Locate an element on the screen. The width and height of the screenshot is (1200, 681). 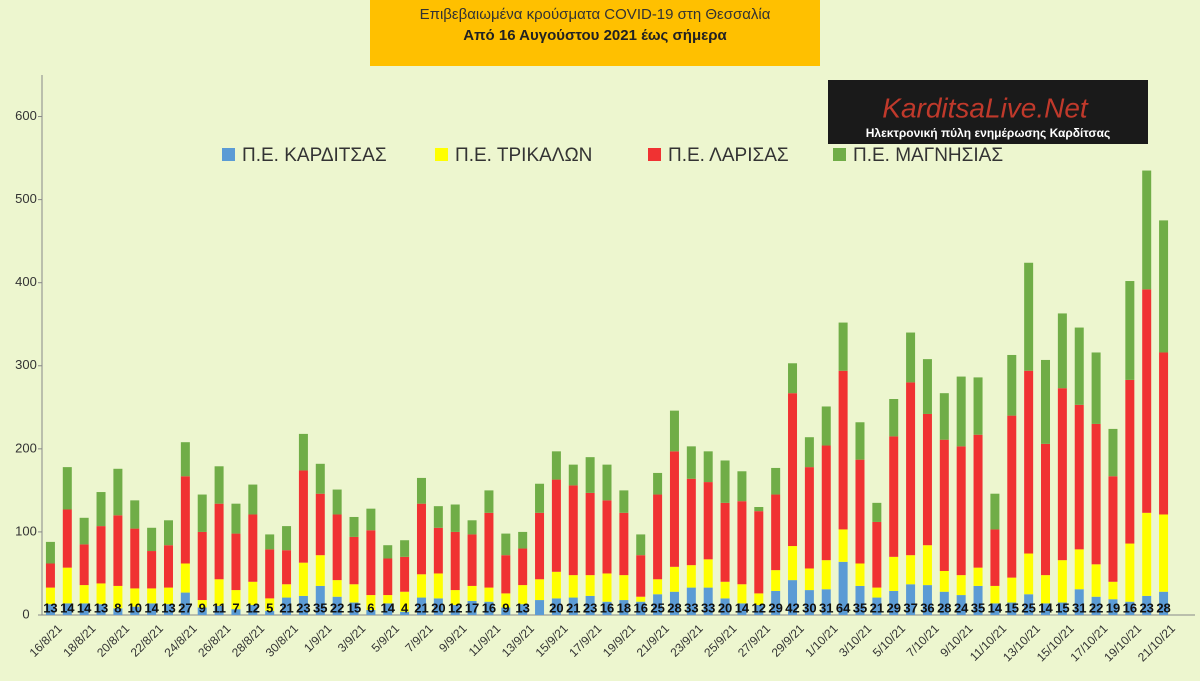
data-label: 28 is located at coordinates (674, 607).